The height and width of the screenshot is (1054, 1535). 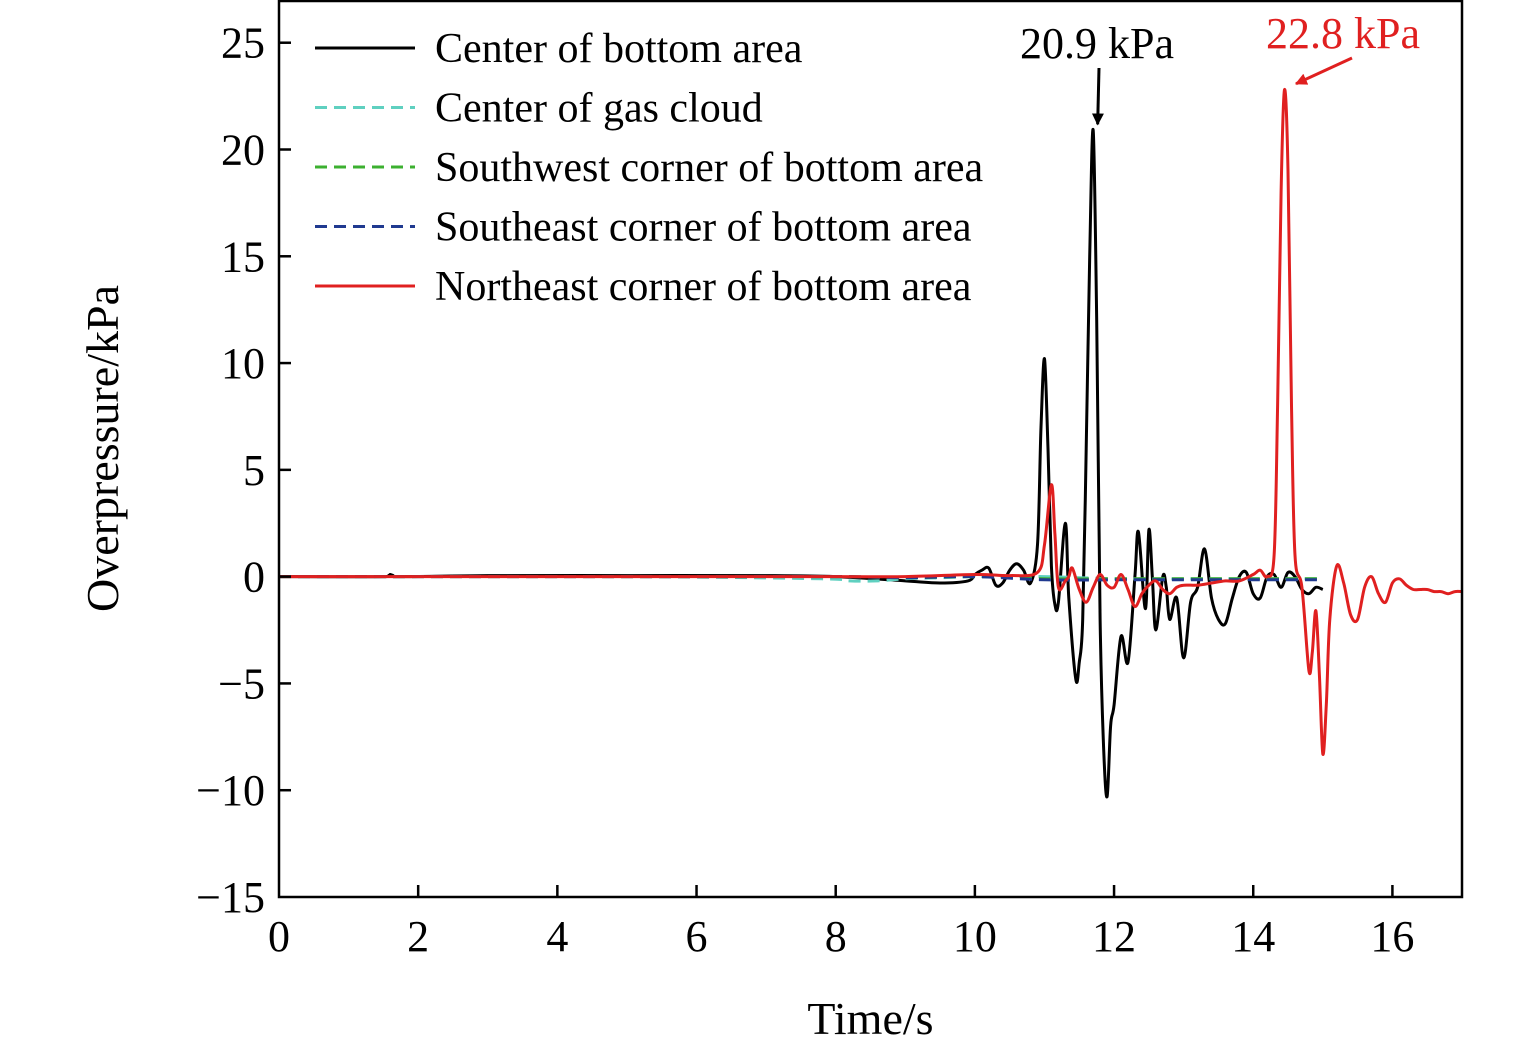 What do you see at coordinates (418, 936) in the screenshot?
I see `x-tick-label: 2` at bounding box center [418, 936].